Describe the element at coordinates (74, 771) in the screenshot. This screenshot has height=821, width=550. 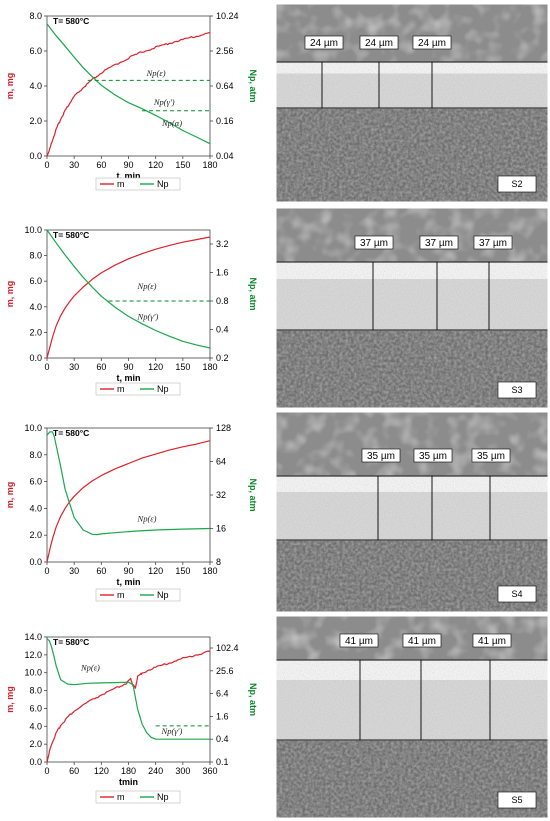
I see `x-tick-label: 60` at that location.